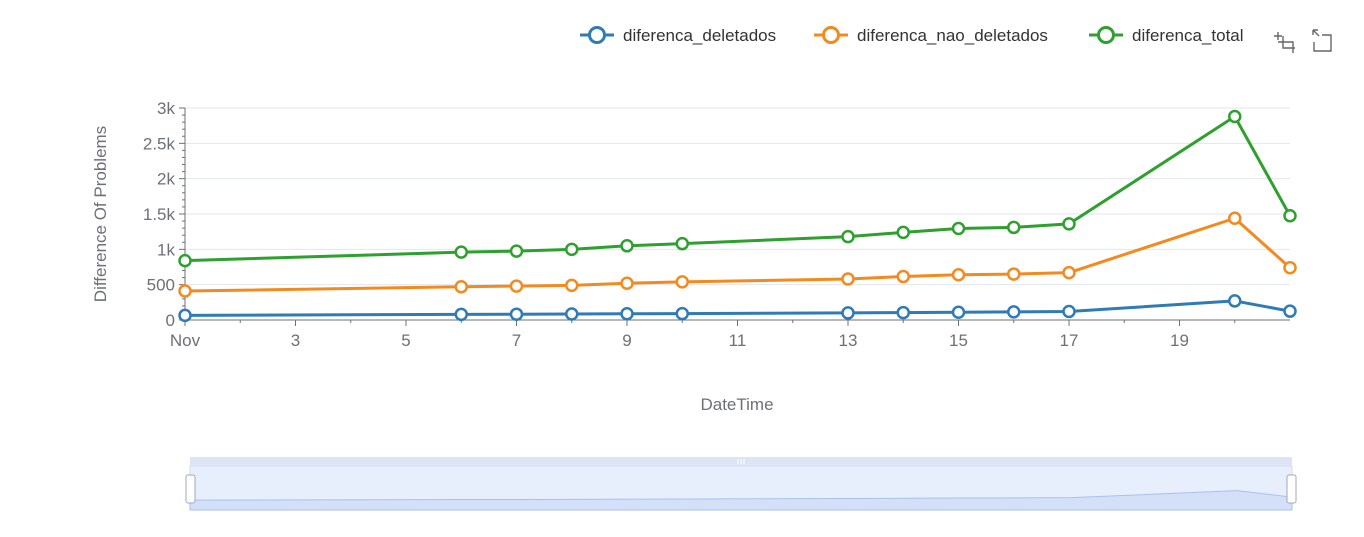 The height and width of the screenshot is (537, 1364). I want to click on x-tick-label: Nov, so click(185, 340).